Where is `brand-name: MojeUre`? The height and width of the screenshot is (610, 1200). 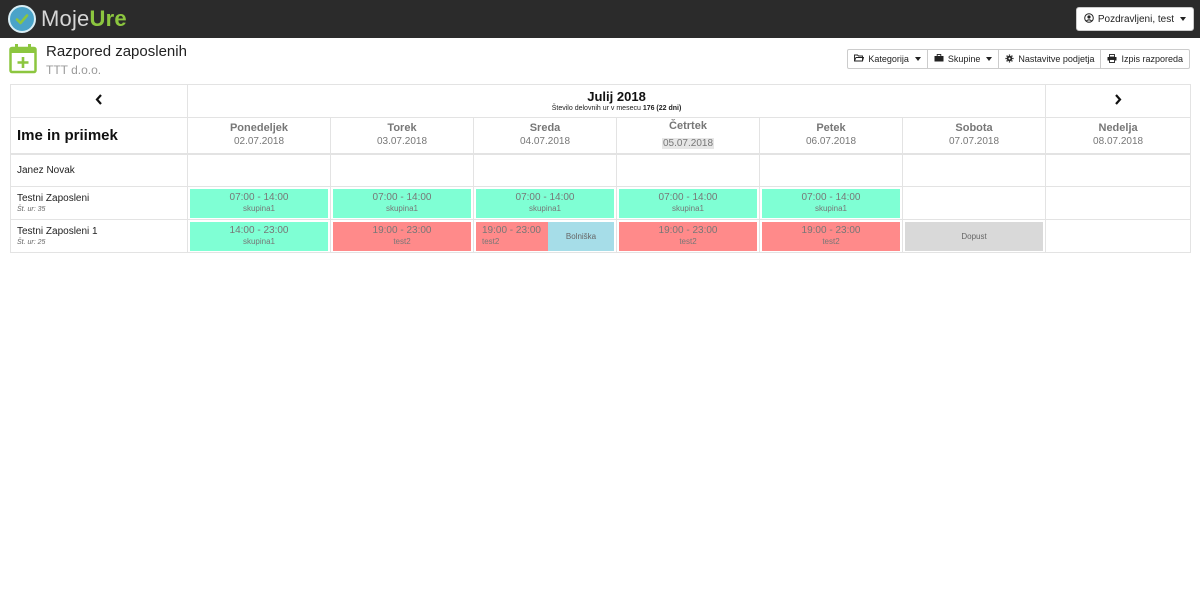 brand-name: MojeUre is located at coordinates (84, 18).